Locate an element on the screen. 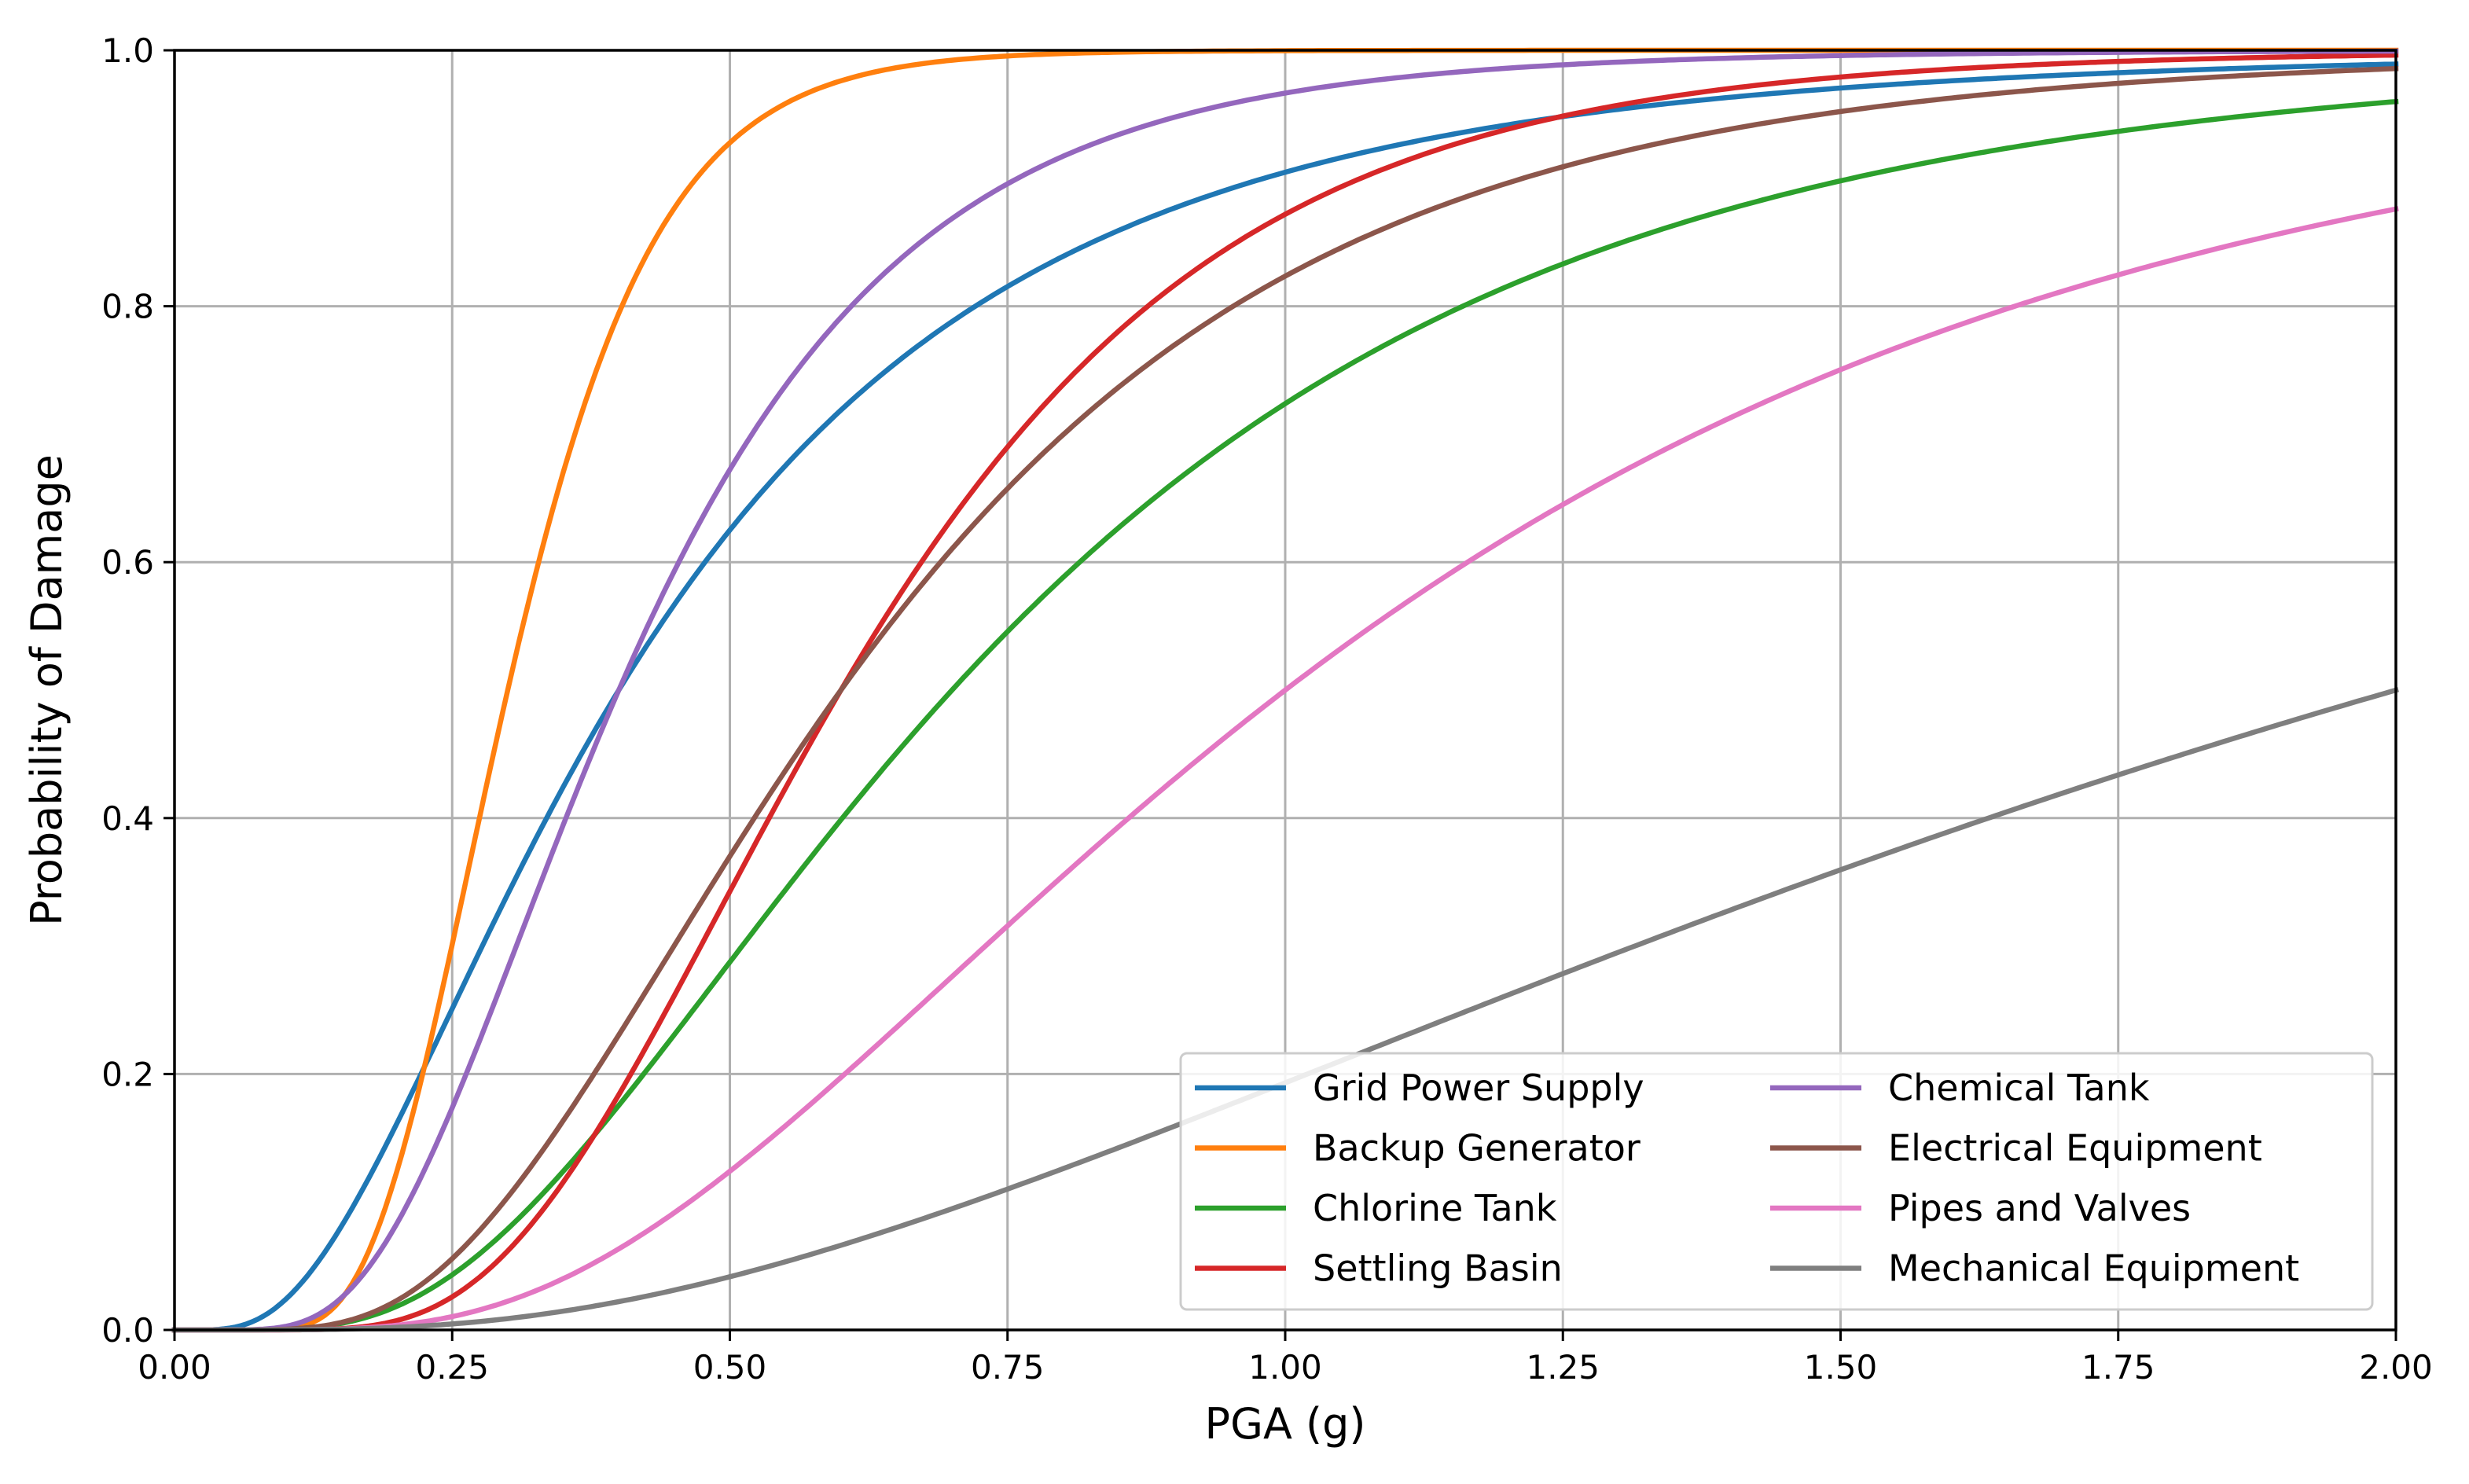 The width and height of the screenshot is (2469, 1484). legend-label-pipes-and-valves: Pipes and Valves is located at coordinates (2040, 1208).